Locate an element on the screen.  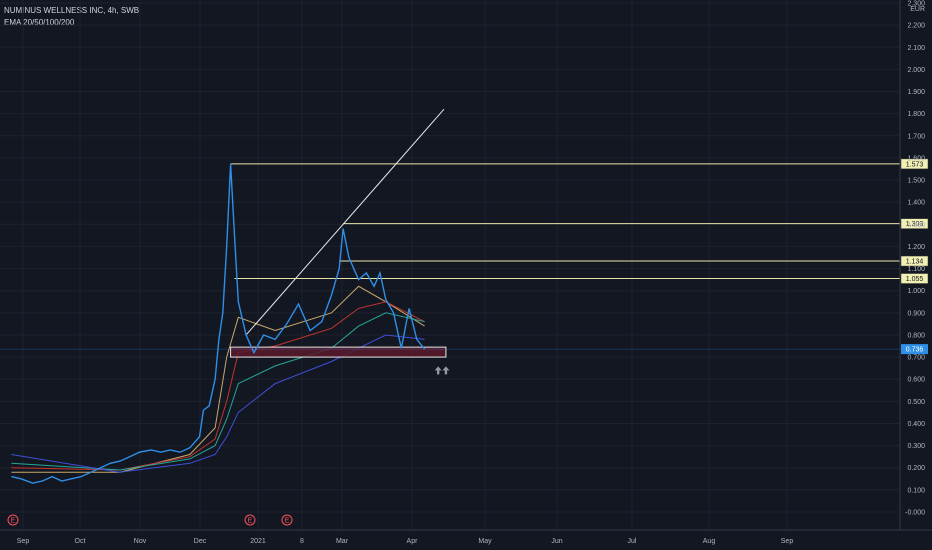
current-price-badge is located at coordinates (914, 349).